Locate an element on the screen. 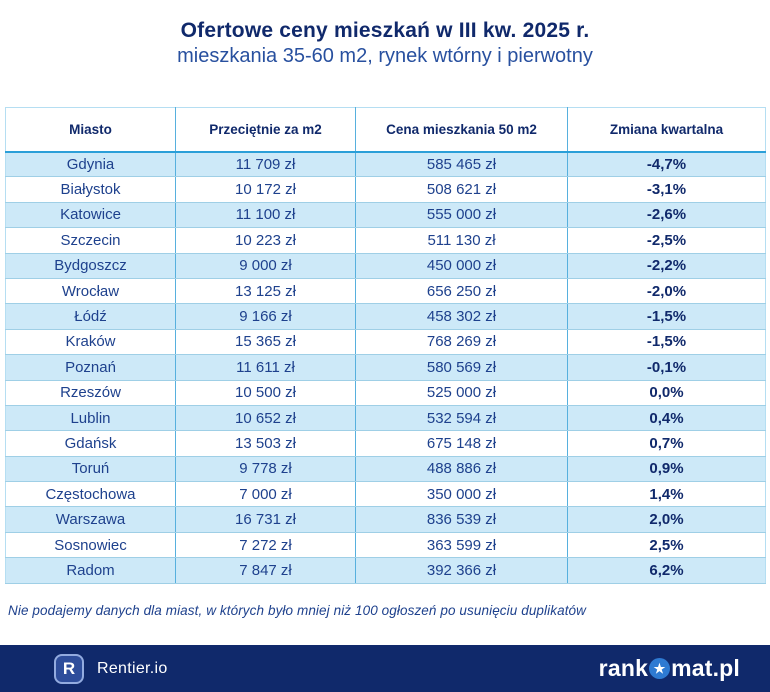  cell-price-per-m2: 10 652 zł is located at coordinates (265, 418).